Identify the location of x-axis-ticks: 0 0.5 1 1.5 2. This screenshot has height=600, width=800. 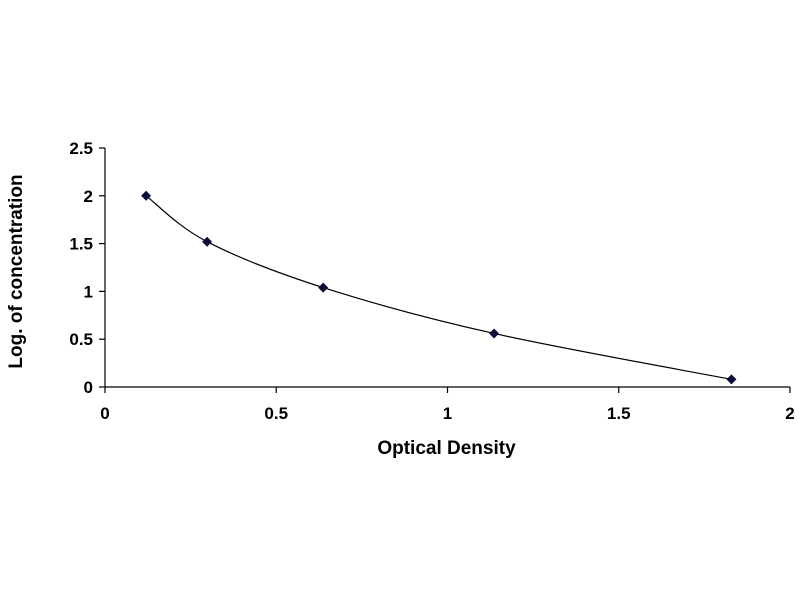
(447, 405).